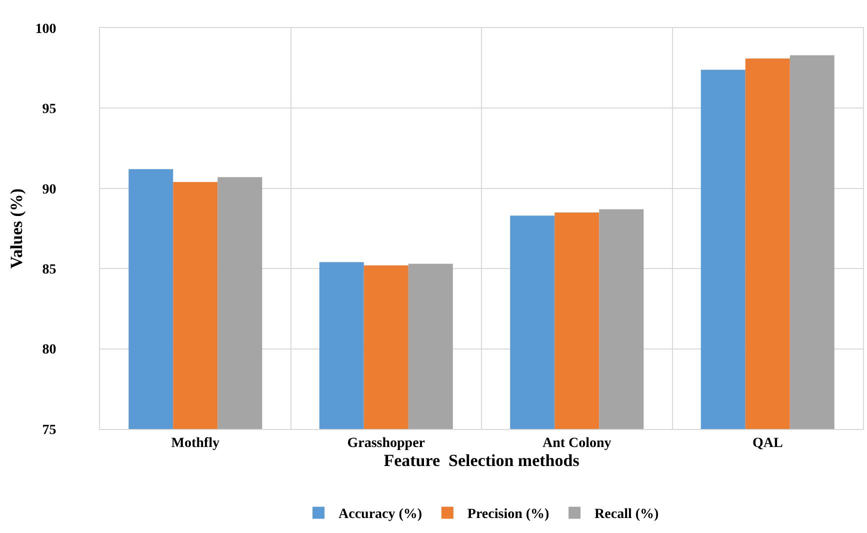 This screenshot has width=867, height=533. I want to click on y-tick-label: 100, so click(45, 29).